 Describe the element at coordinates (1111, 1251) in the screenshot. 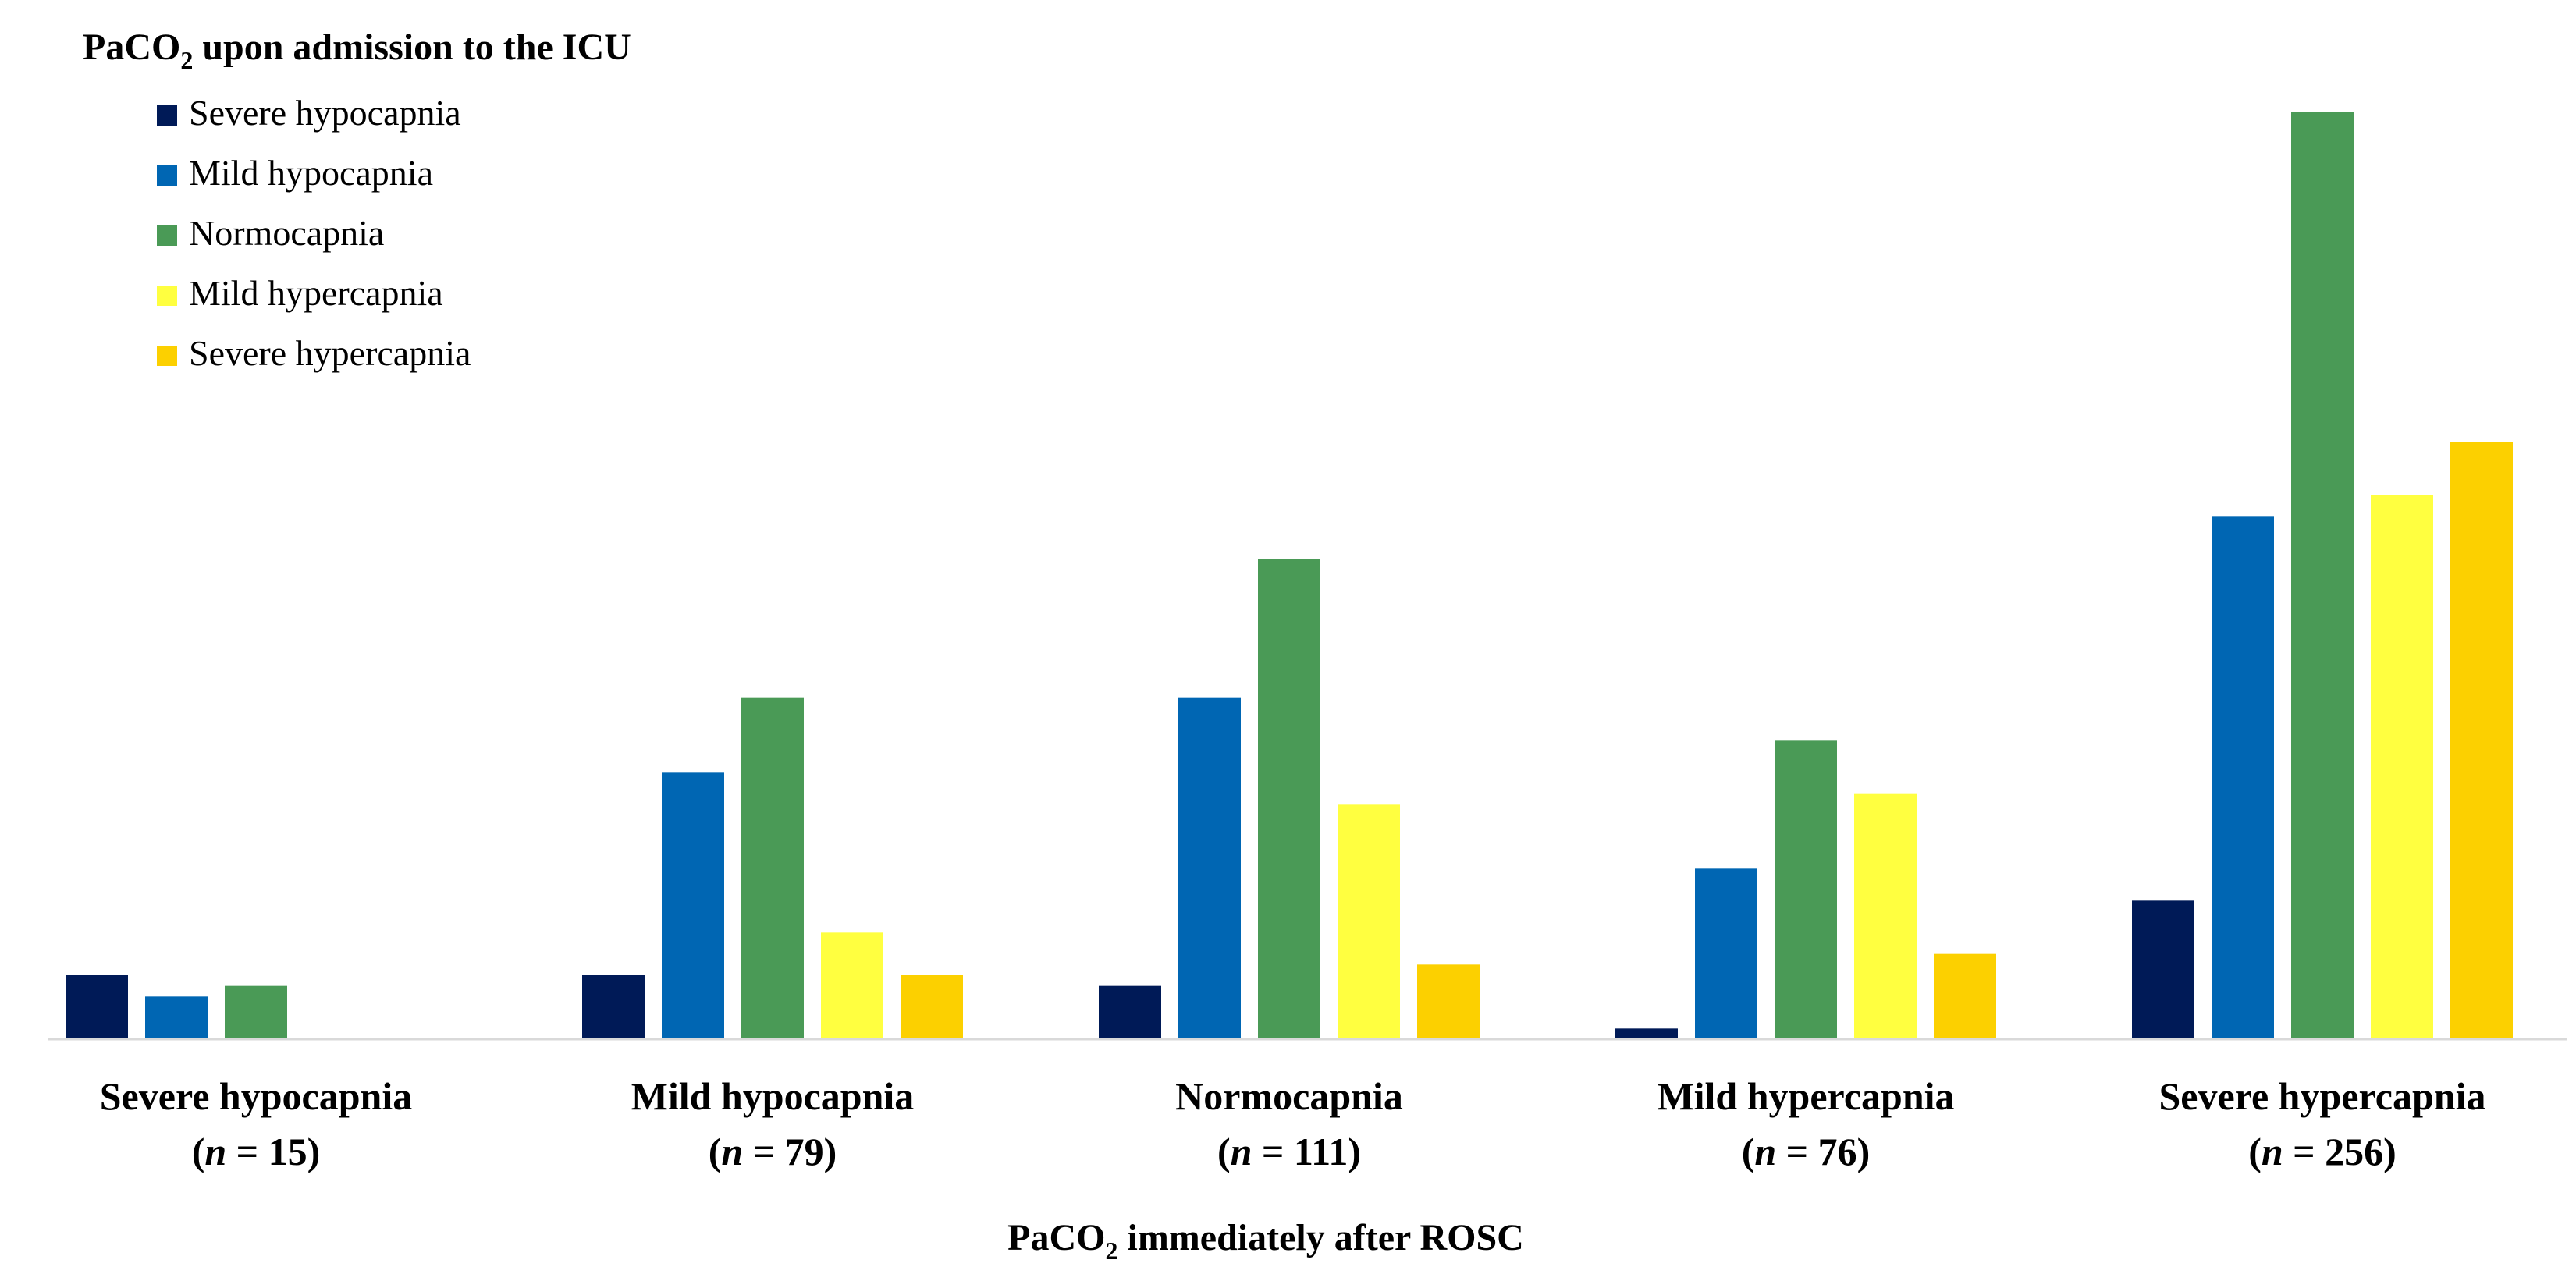

I see `x-axis-title-sub: 2` at that location.